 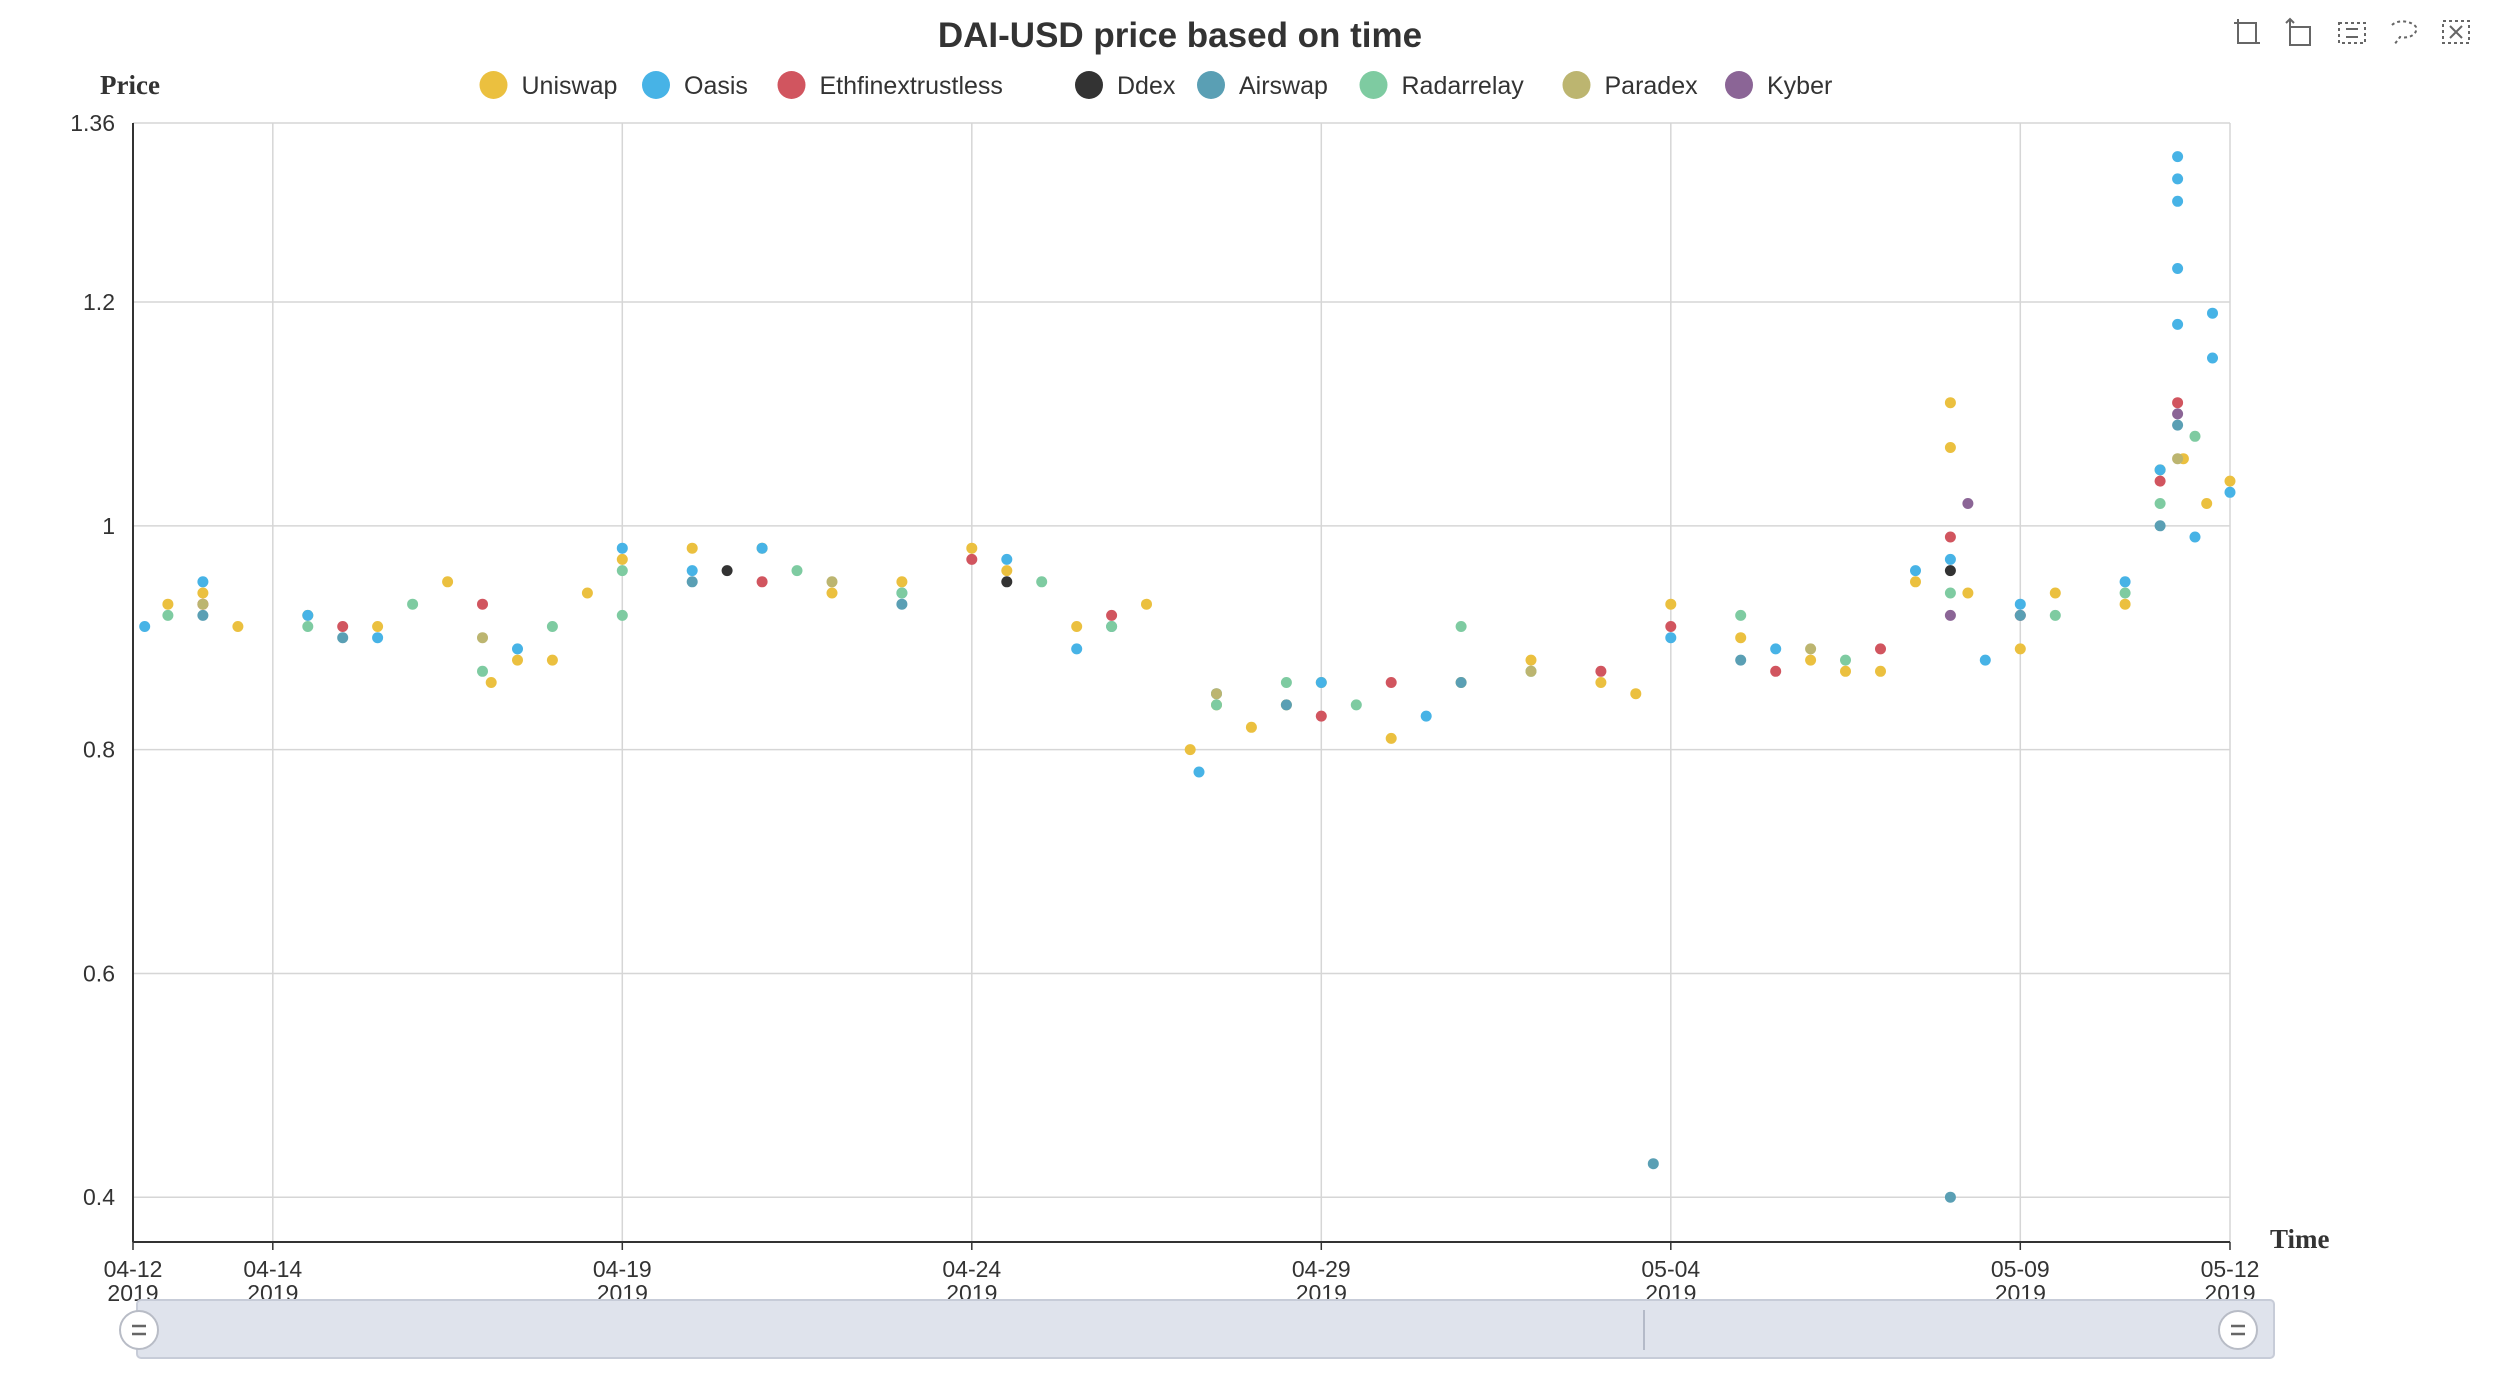 What do you see at coordinates (2238, 1330) in the screenshot?
I see `slider-right-handle` at bounding box center [2238, 1330].